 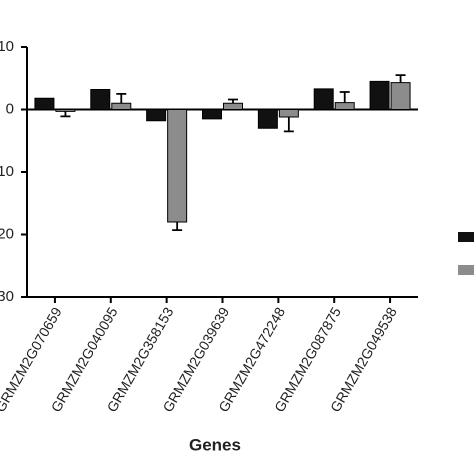 What do you see at coordinates (7, 171) in the screenshot?
I see `y-tick-label: -10` at bounding box center [7, 171].